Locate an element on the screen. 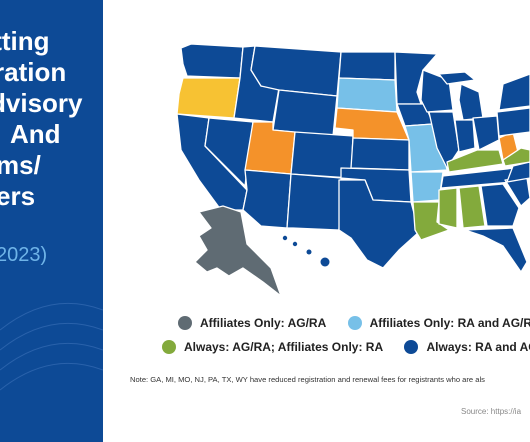 The height and width of the screenshot is (442, 530). legend-label-always-agra: Always: AG/RA; Affiliates Only: RA is located at coordinates (284, 347).